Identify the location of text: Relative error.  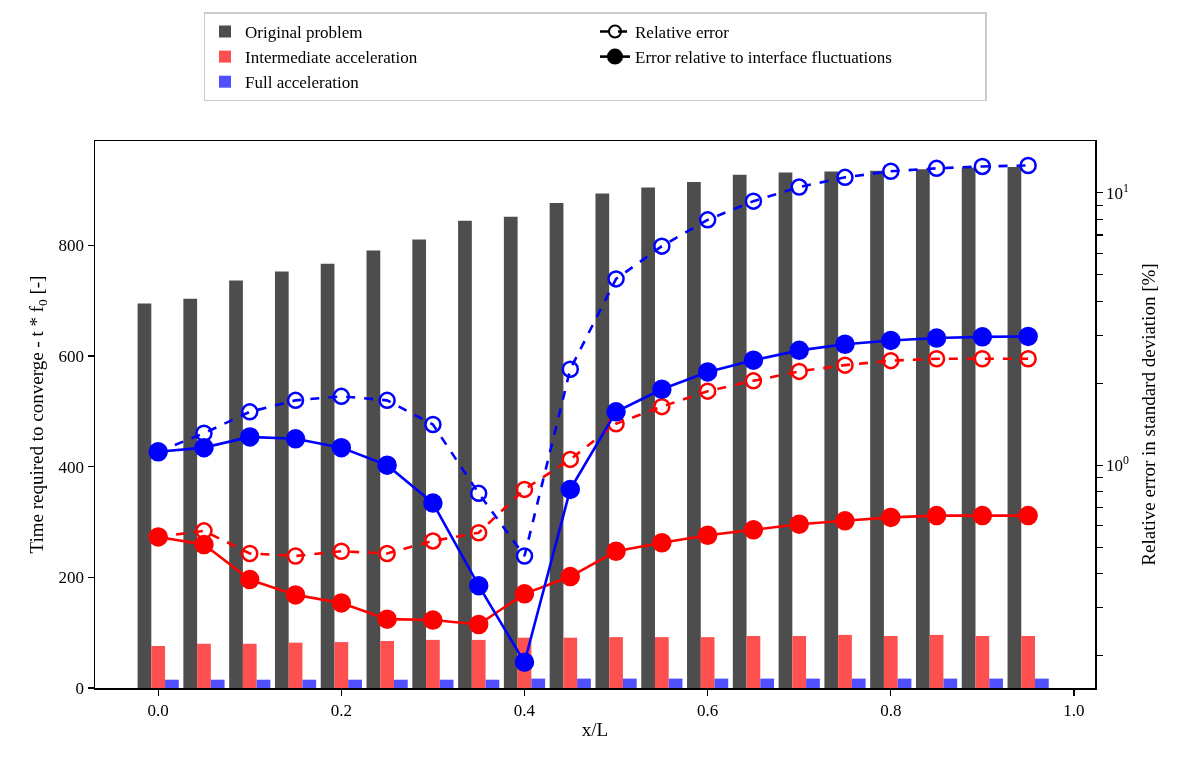
(682, 33).